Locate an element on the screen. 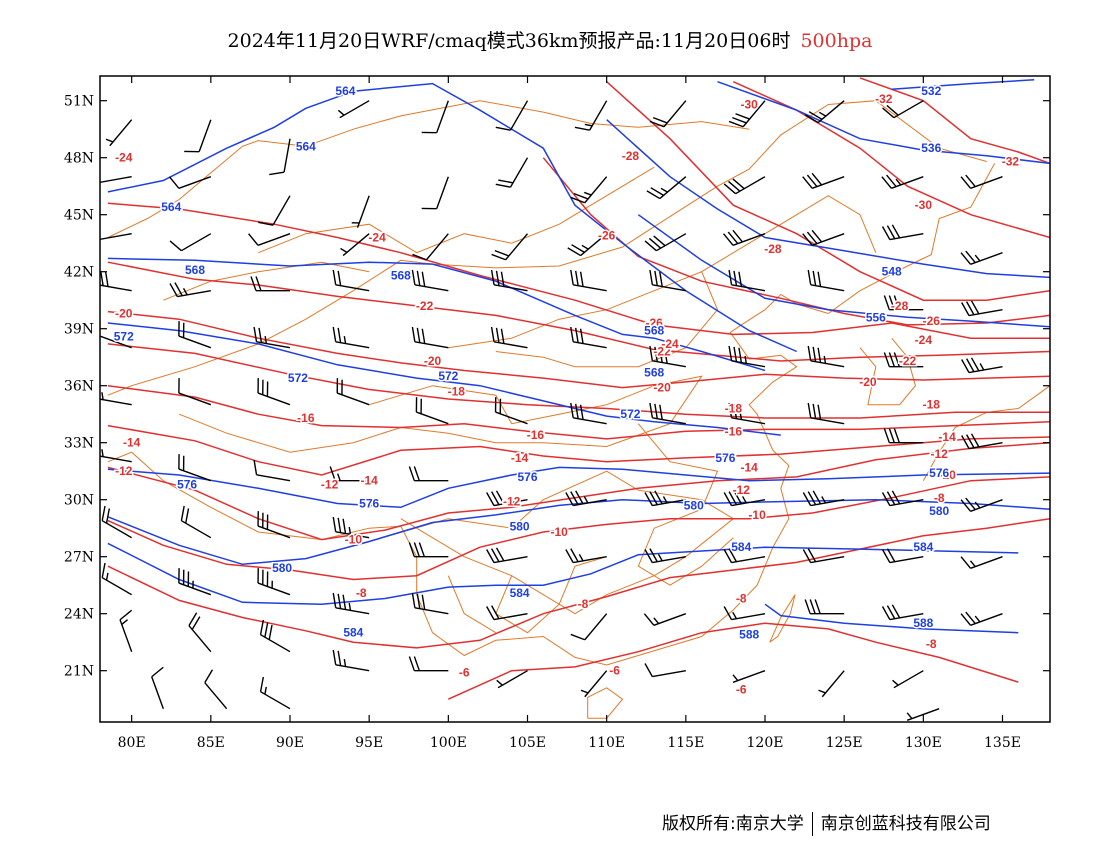  lat-tick-label: 51N is located at coordinates (79, 102).